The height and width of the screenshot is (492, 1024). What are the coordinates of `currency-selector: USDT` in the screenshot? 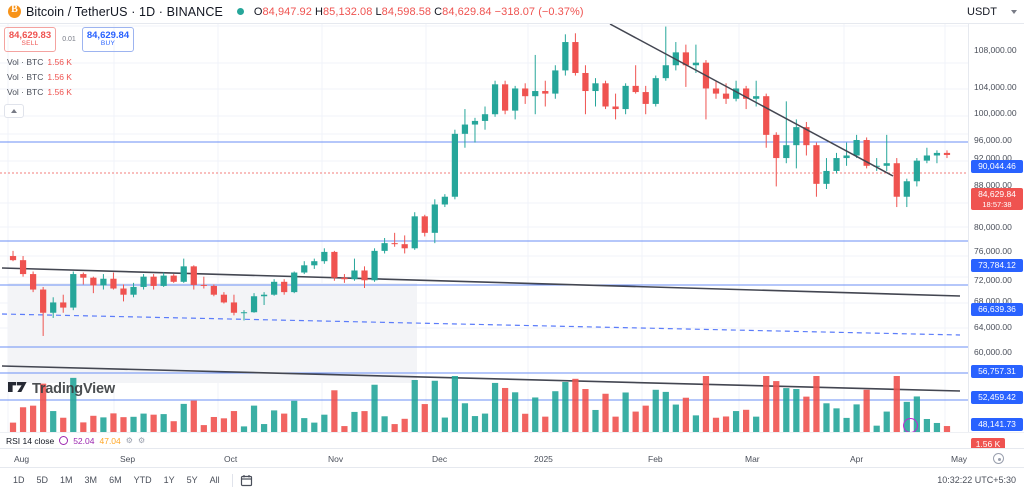 It's located at (992, 12).